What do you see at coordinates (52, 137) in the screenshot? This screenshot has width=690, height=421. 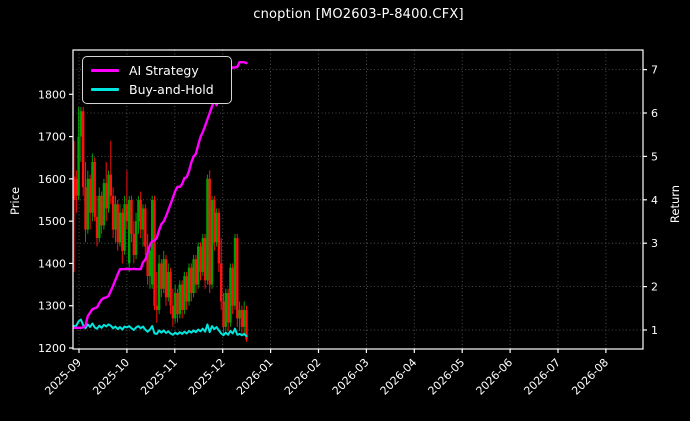 I see `price-tick-label: 1700` at bounding box center [52, 137].